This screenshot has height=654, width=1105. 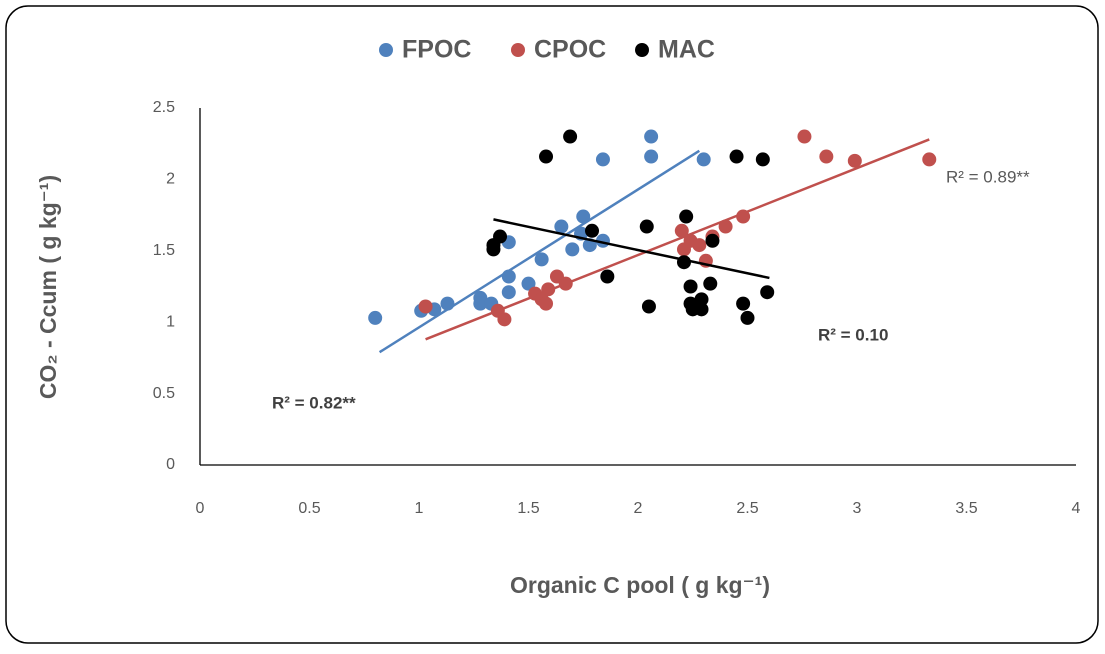 What do you see at coordinates (419, 508) in the screenshot?
I see `x-tick-label: 1` at bounding box center [419, 508].